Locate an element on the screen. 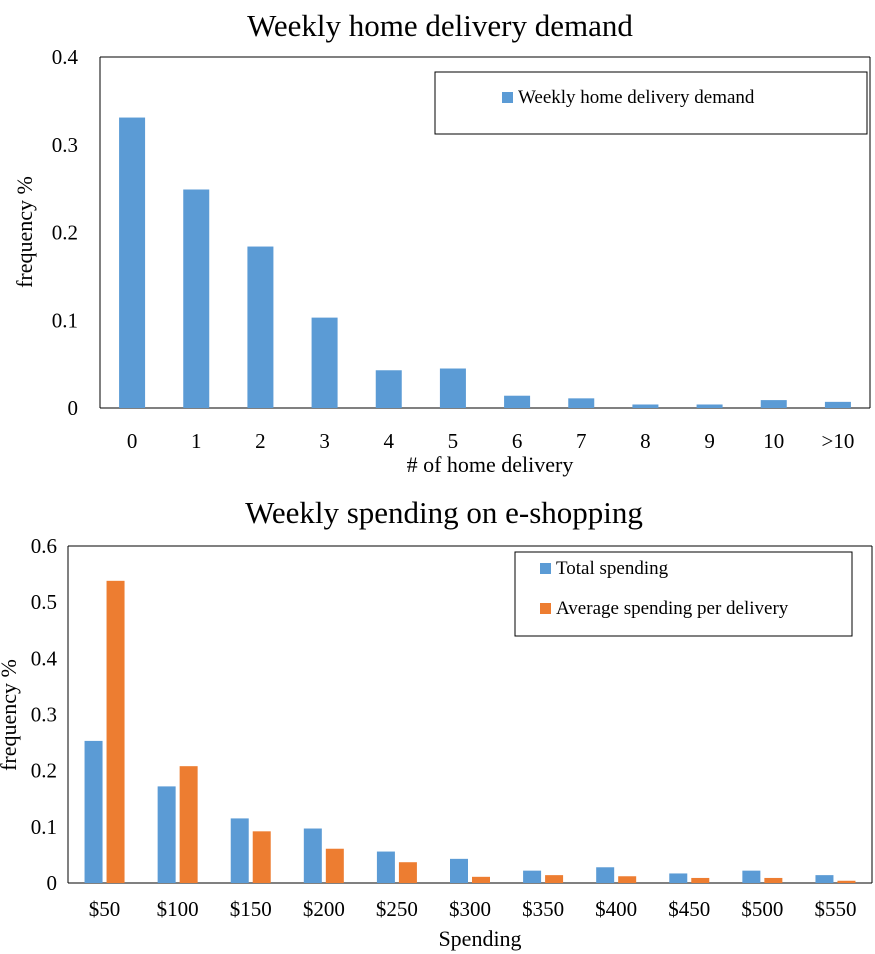 The image size is (875, 954). legend-label: Weekly home delivery demand is located at coordinates (636, 97).